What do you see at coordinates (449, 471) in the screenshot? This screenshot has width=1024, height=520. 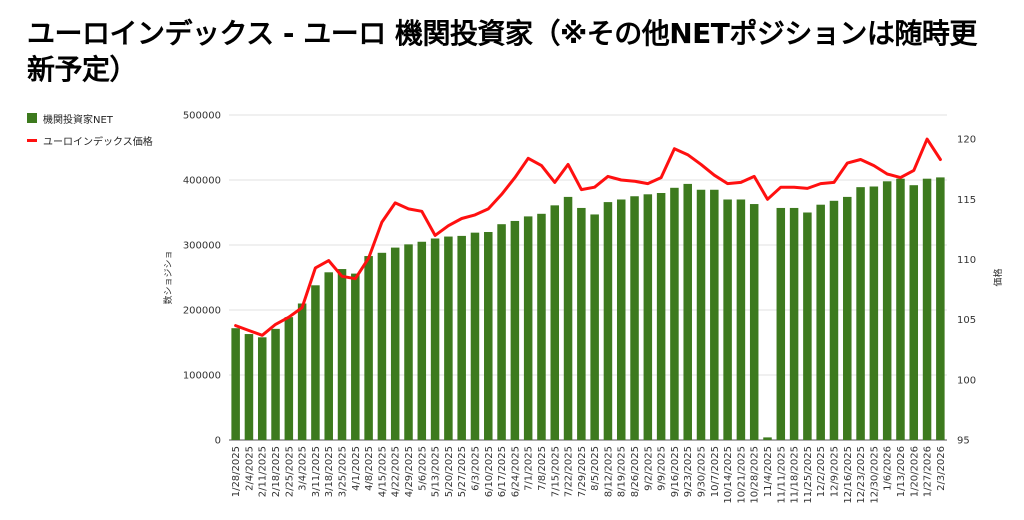 I see `x-tick-label: 5/20/2025` at bounding box center [449, 471].